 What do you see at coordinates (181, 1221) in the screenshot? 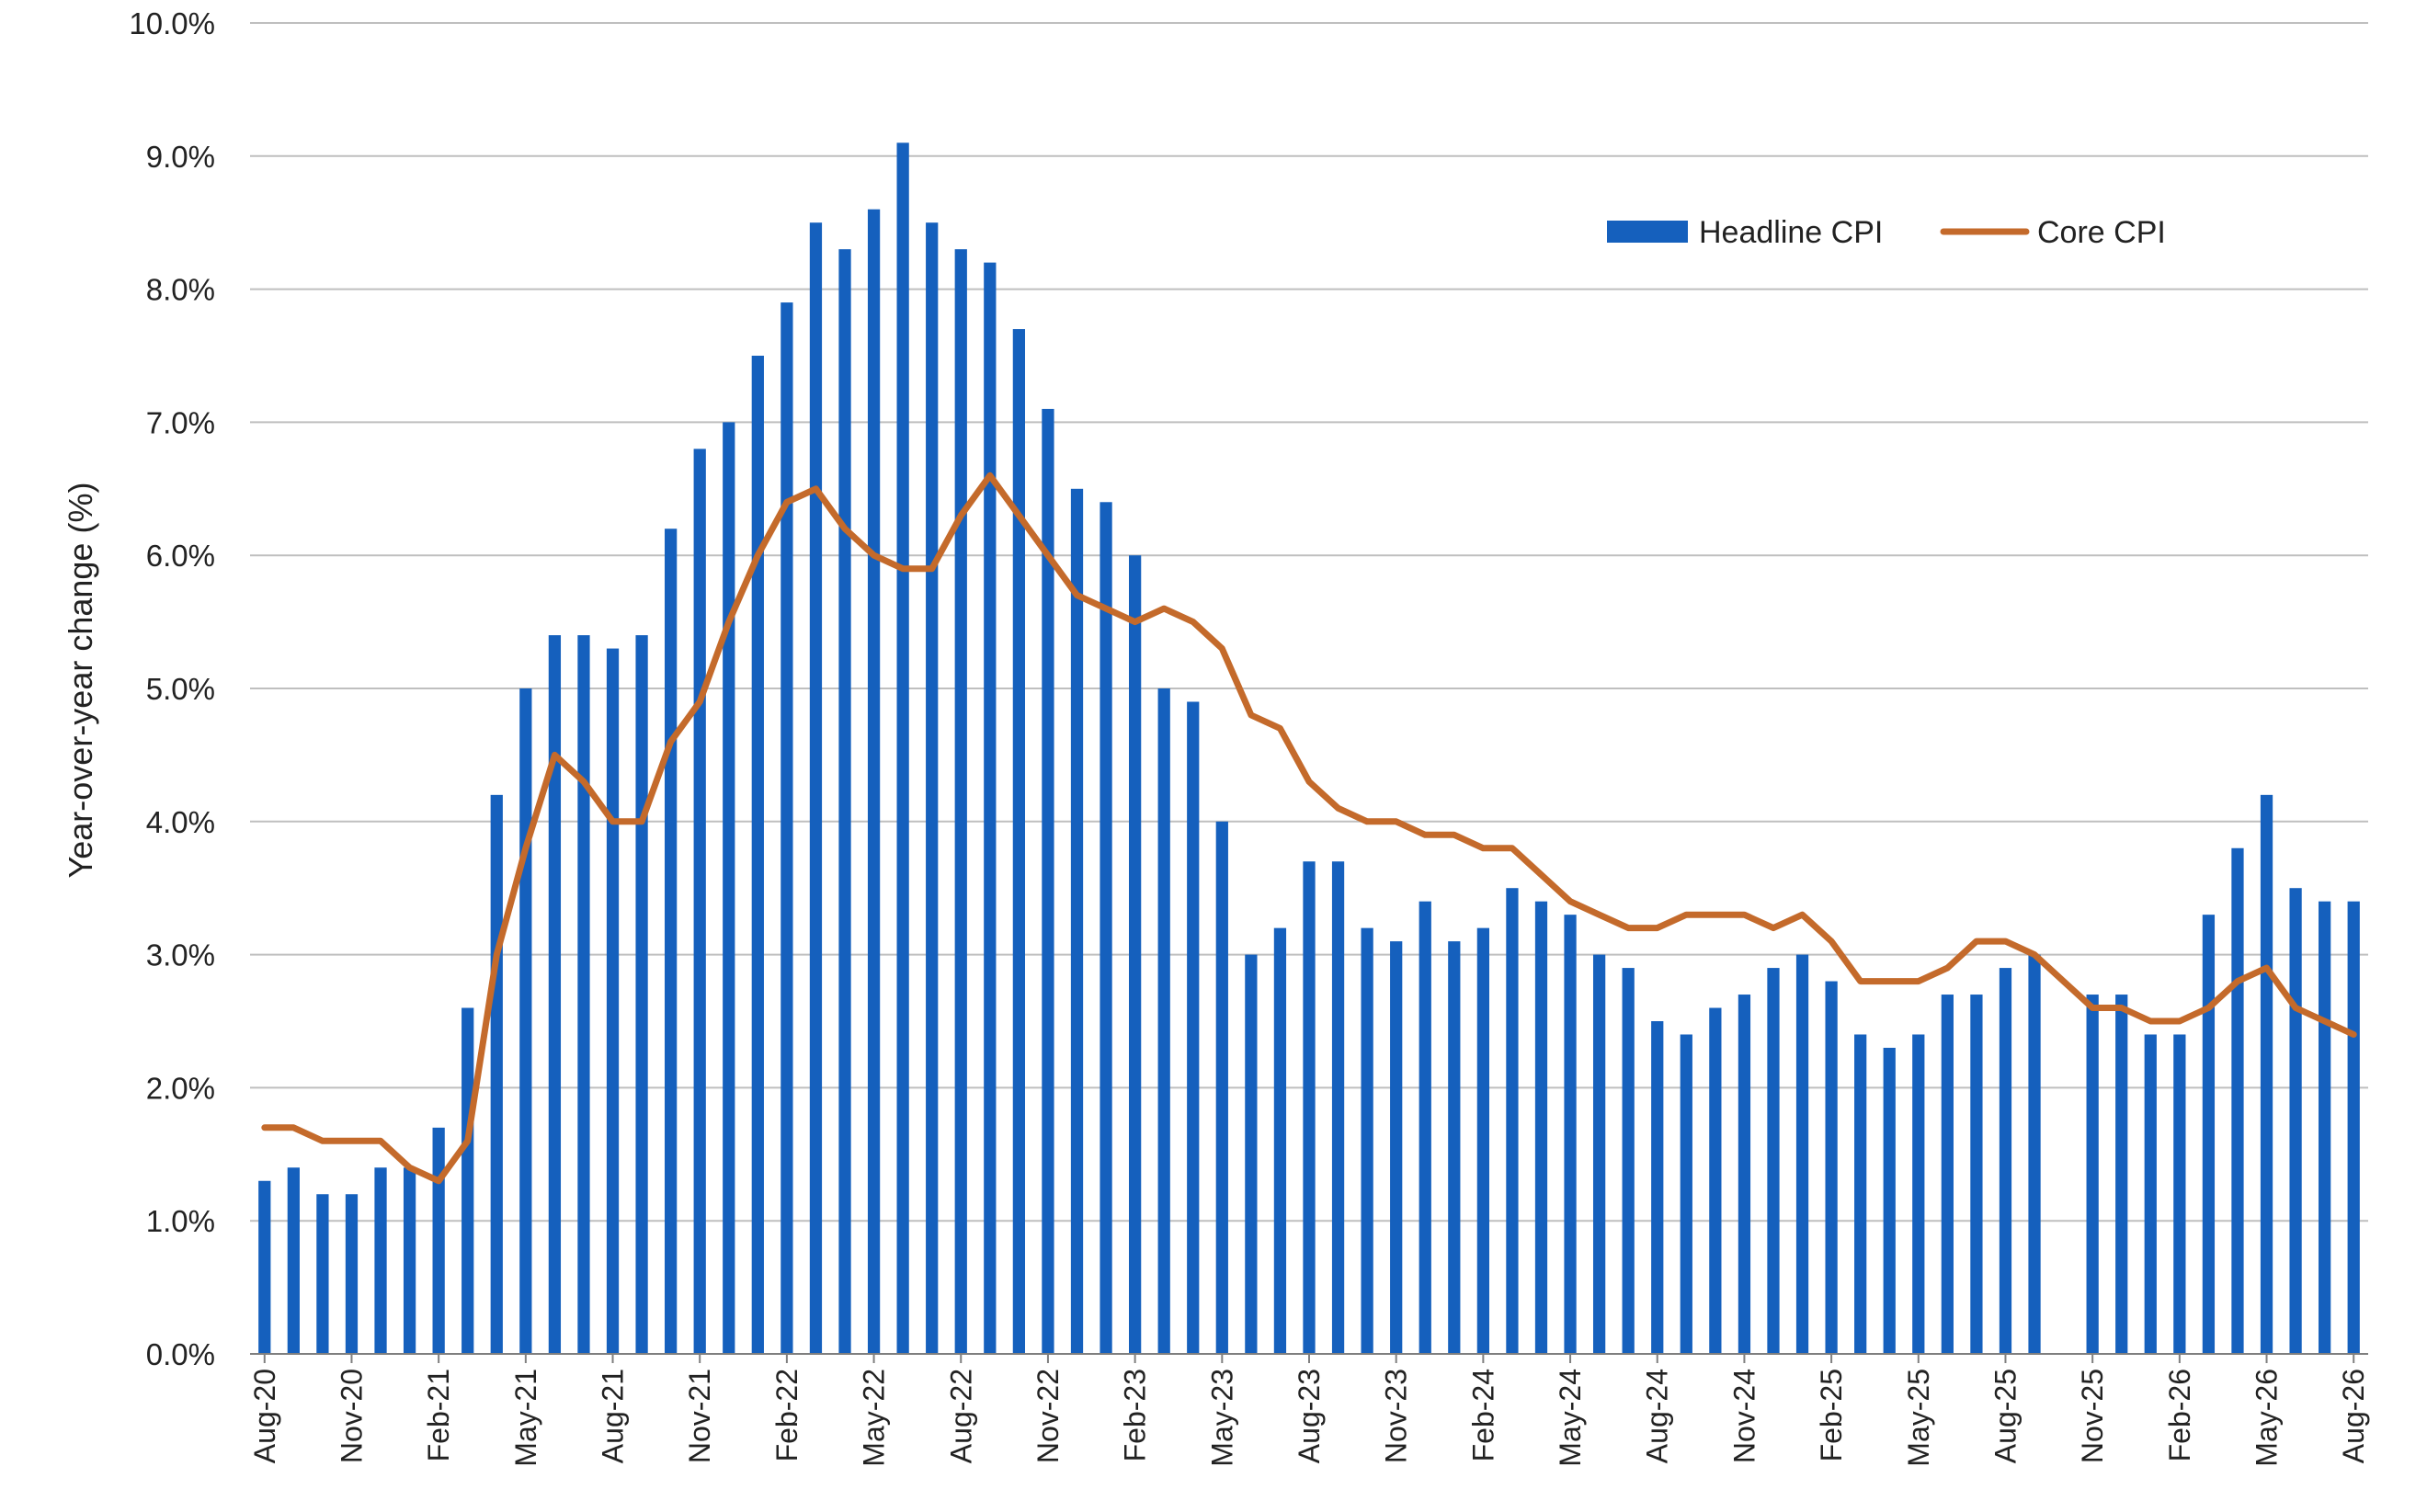
I see `y-tick-label: 1.0%` at bounding box center [181, 1221].